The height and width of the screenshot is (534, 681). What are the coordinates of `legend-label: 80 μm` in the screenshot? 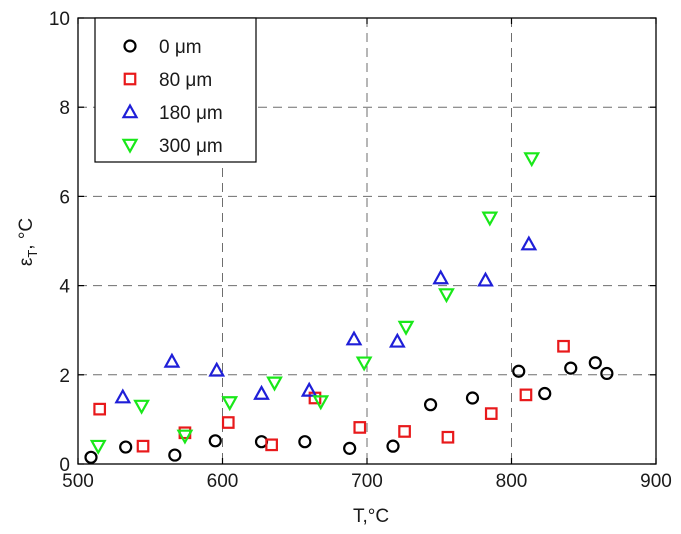 It's located at (185, 80).